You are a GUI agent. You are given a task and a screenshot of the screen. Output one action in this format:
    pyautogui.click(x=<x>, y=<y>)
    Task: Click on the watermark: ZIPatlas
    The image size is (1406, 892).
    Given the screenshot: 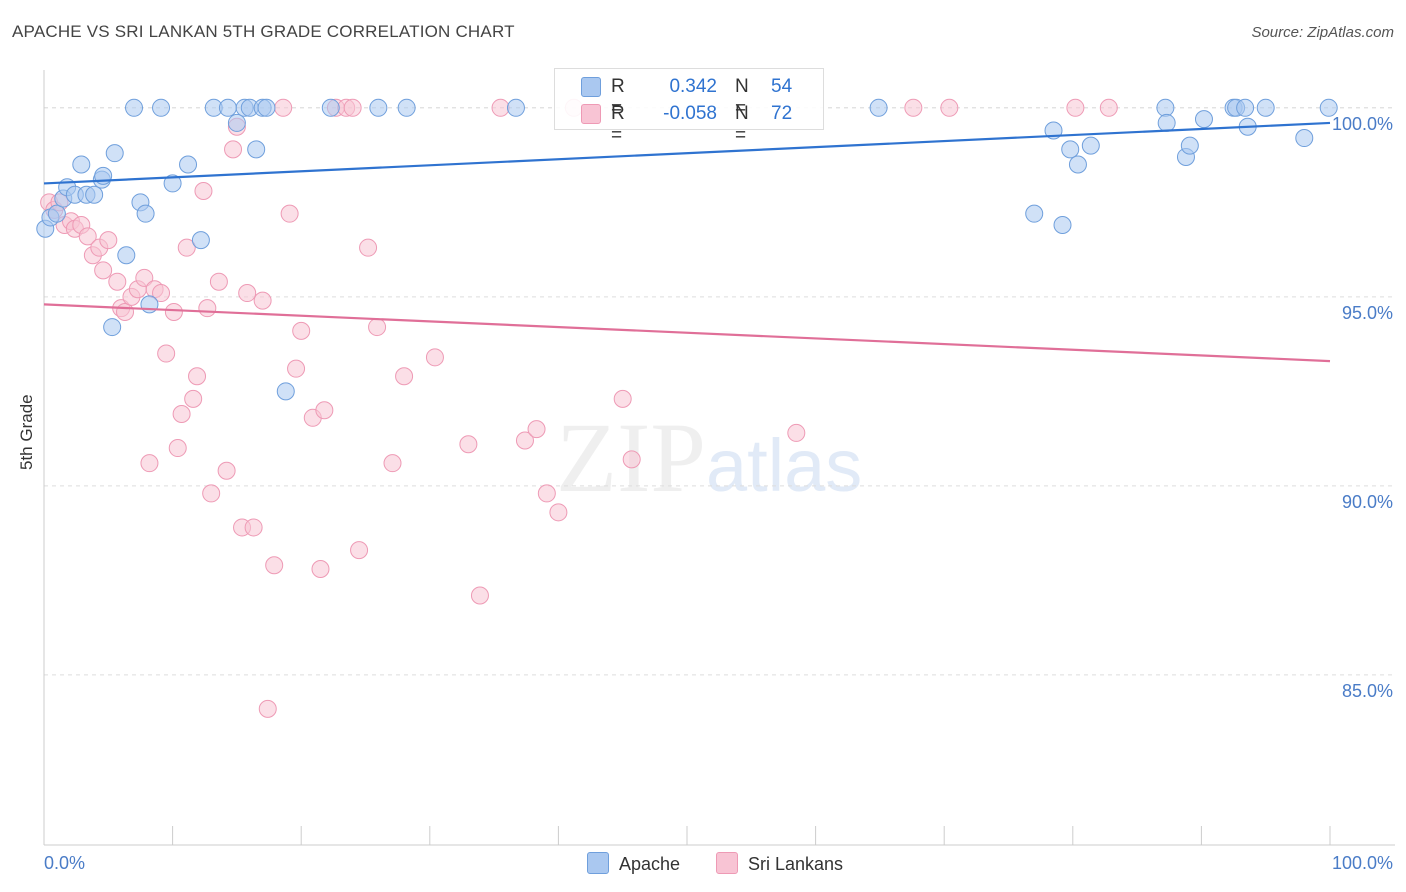 What is the action you would take?
    pyautogui.click(x=709, y=457)
    